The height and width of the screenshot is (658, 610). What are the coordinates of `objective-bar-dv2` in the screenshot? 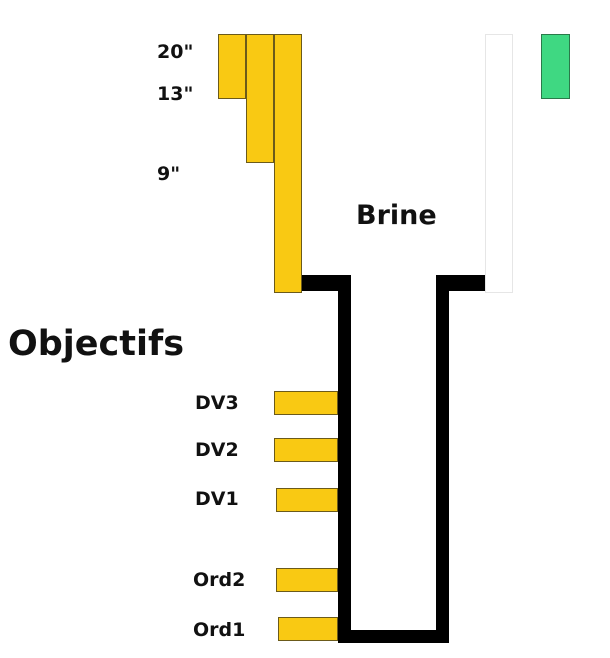 It's located at (306, 450).